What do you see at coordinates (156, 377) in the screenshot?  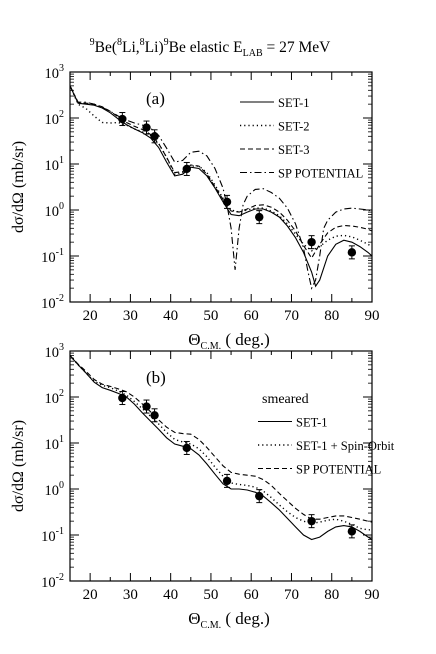 I see `panel-label: (b)` at bounding box center [156, 377].